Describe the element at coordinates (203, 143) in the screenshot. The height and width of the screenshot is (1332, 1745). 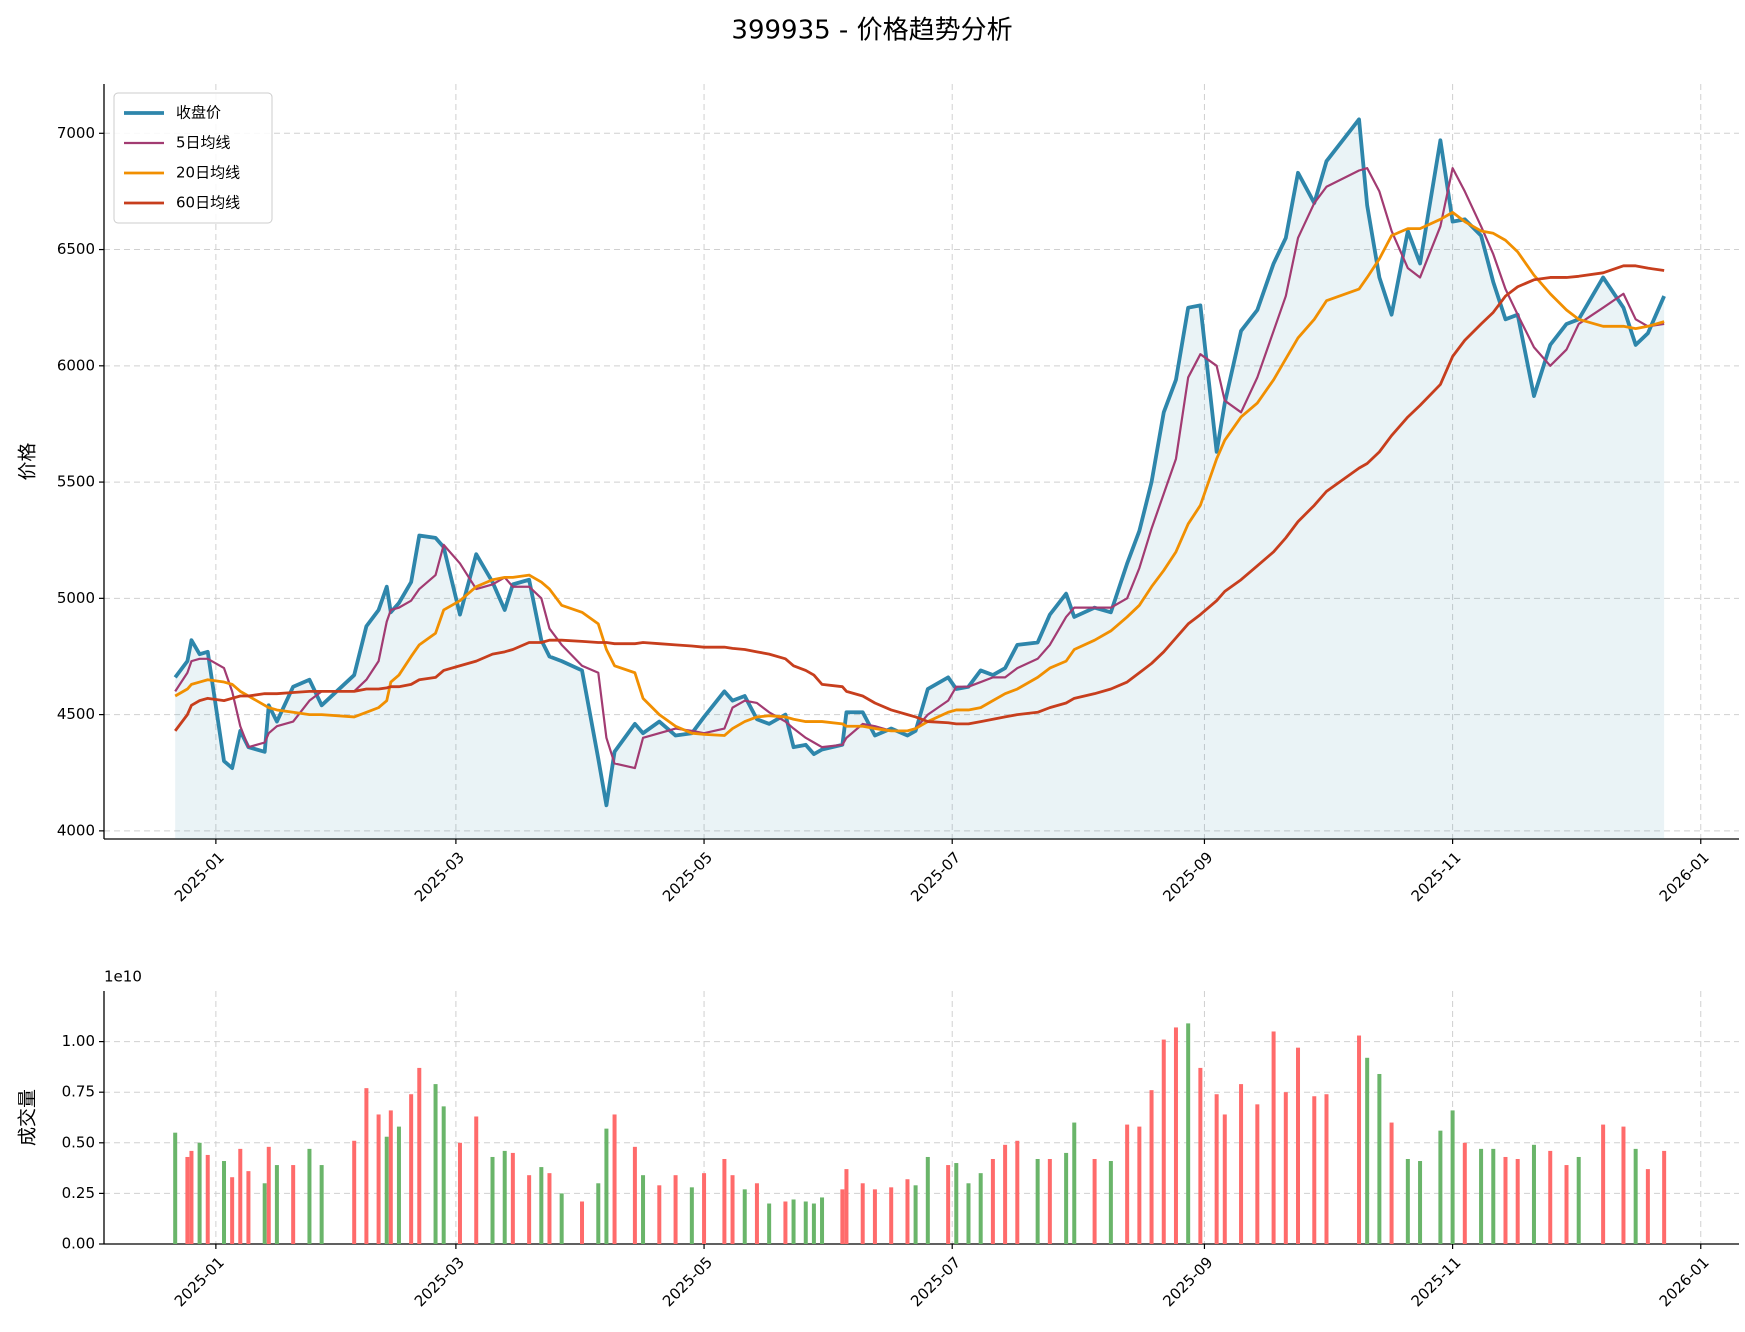
I see `legend-label: 5日均线` at that location.